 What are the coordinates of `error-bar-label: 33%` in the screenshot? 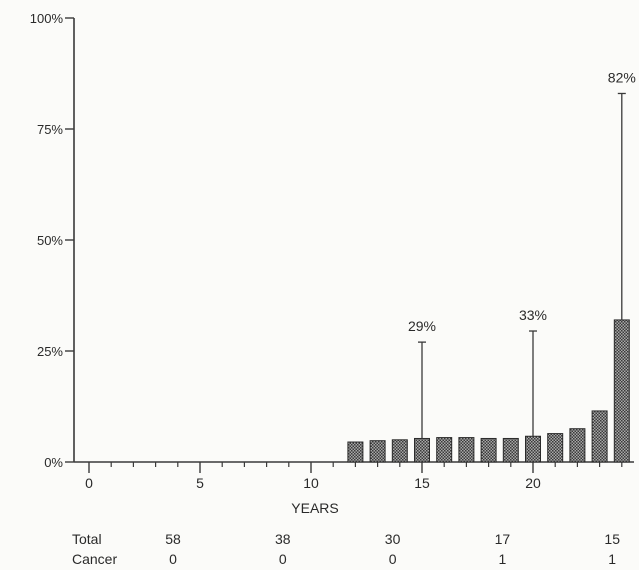 It's located at (533, 315).